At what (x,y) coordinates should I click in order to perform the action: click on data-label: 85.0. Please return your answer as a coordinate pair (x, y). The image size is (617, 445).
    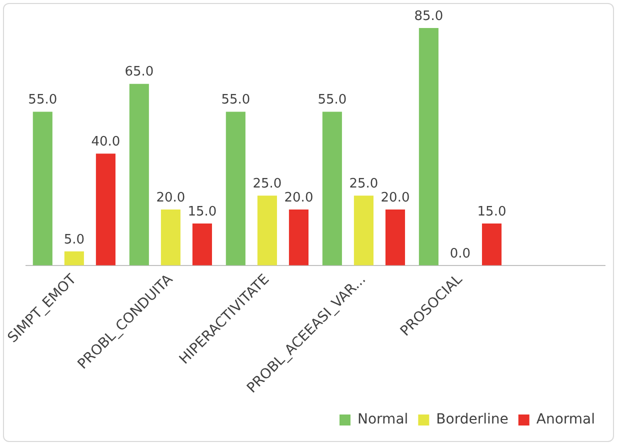
    Looking at the image, I should click on (429, 16).